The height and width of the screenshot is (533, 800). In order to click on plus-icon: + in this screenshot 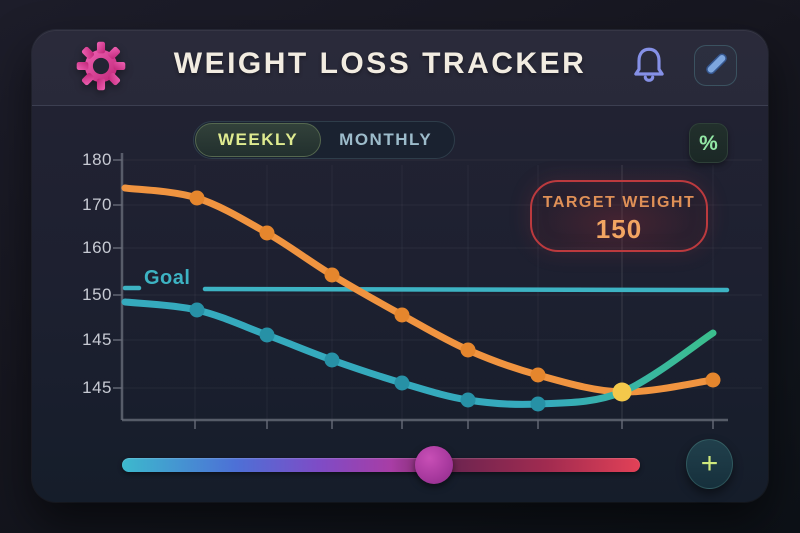, I will do `click(709, 463)`.